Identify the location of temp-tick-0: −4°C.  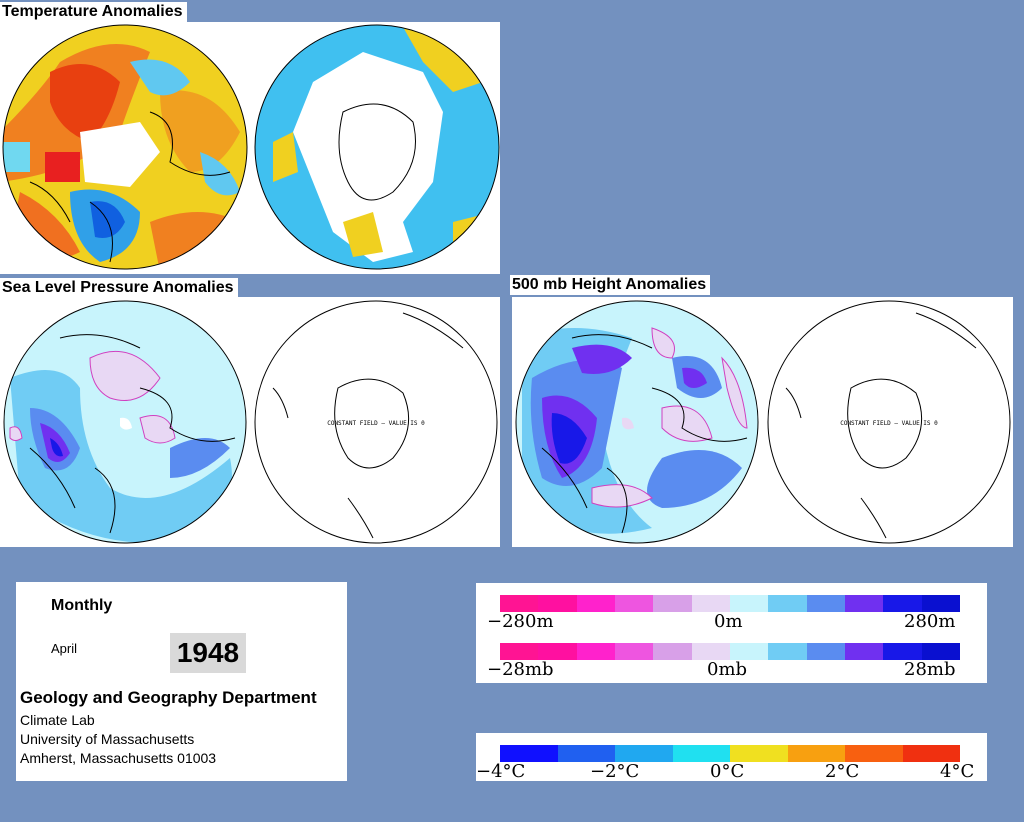
(501, 771).